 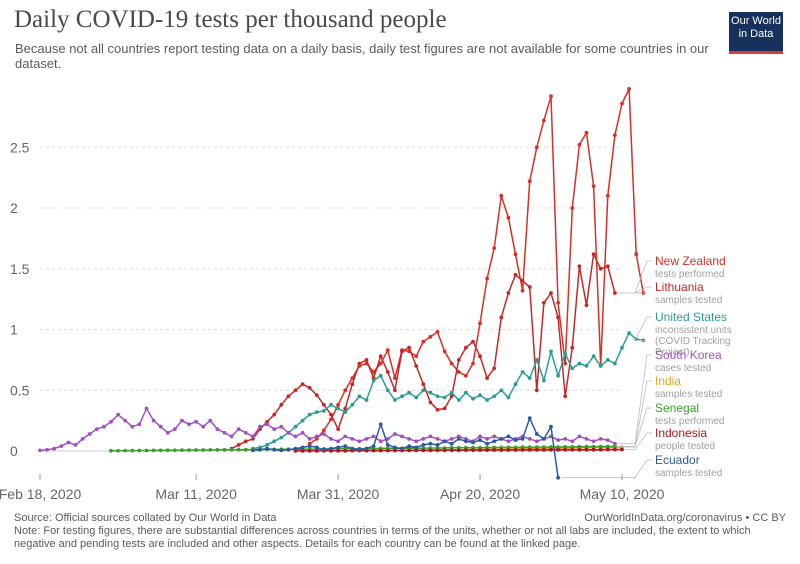 I want to click on legend-series-name: South Korea, so click(x=688, y=355).